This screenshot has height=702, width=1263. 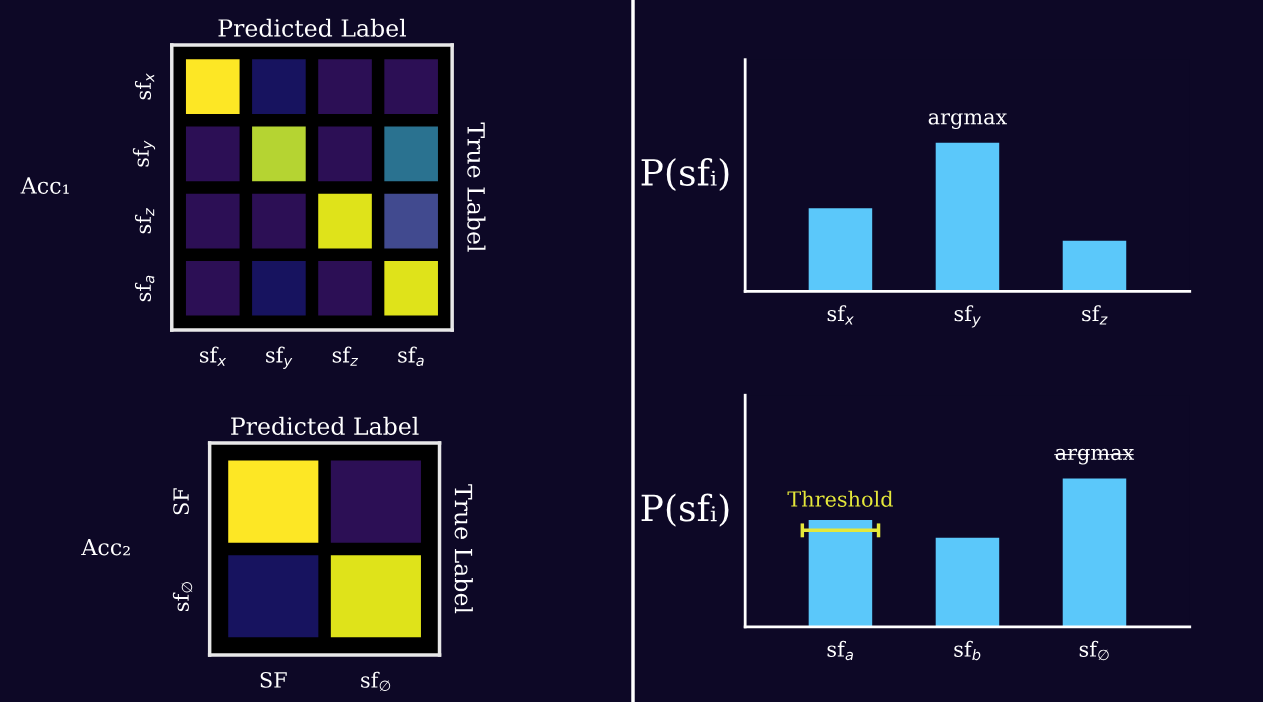 I want to click on x-tick-label: sf$_{z}$, so click(x=1095, y=315).